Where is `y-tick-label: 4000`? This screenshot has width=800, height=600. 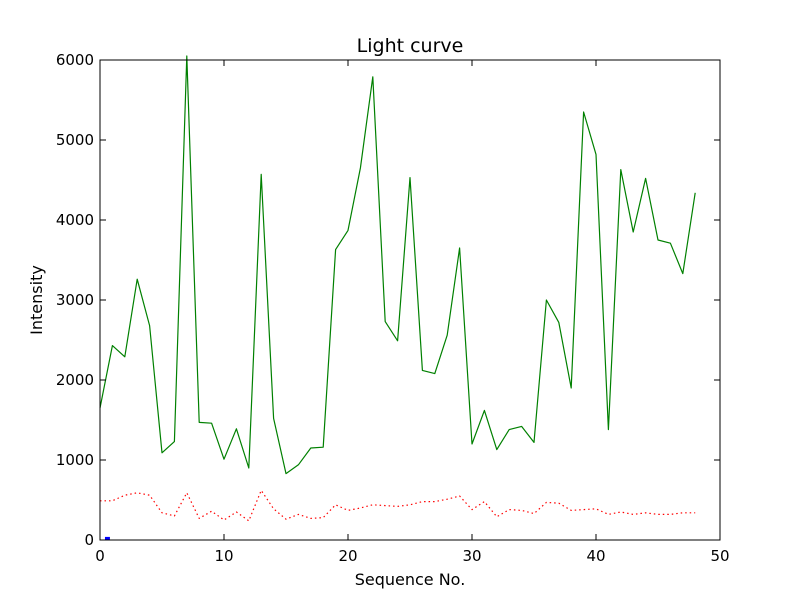 y-tick-label: 4000 is located at coordinates (75, 220).